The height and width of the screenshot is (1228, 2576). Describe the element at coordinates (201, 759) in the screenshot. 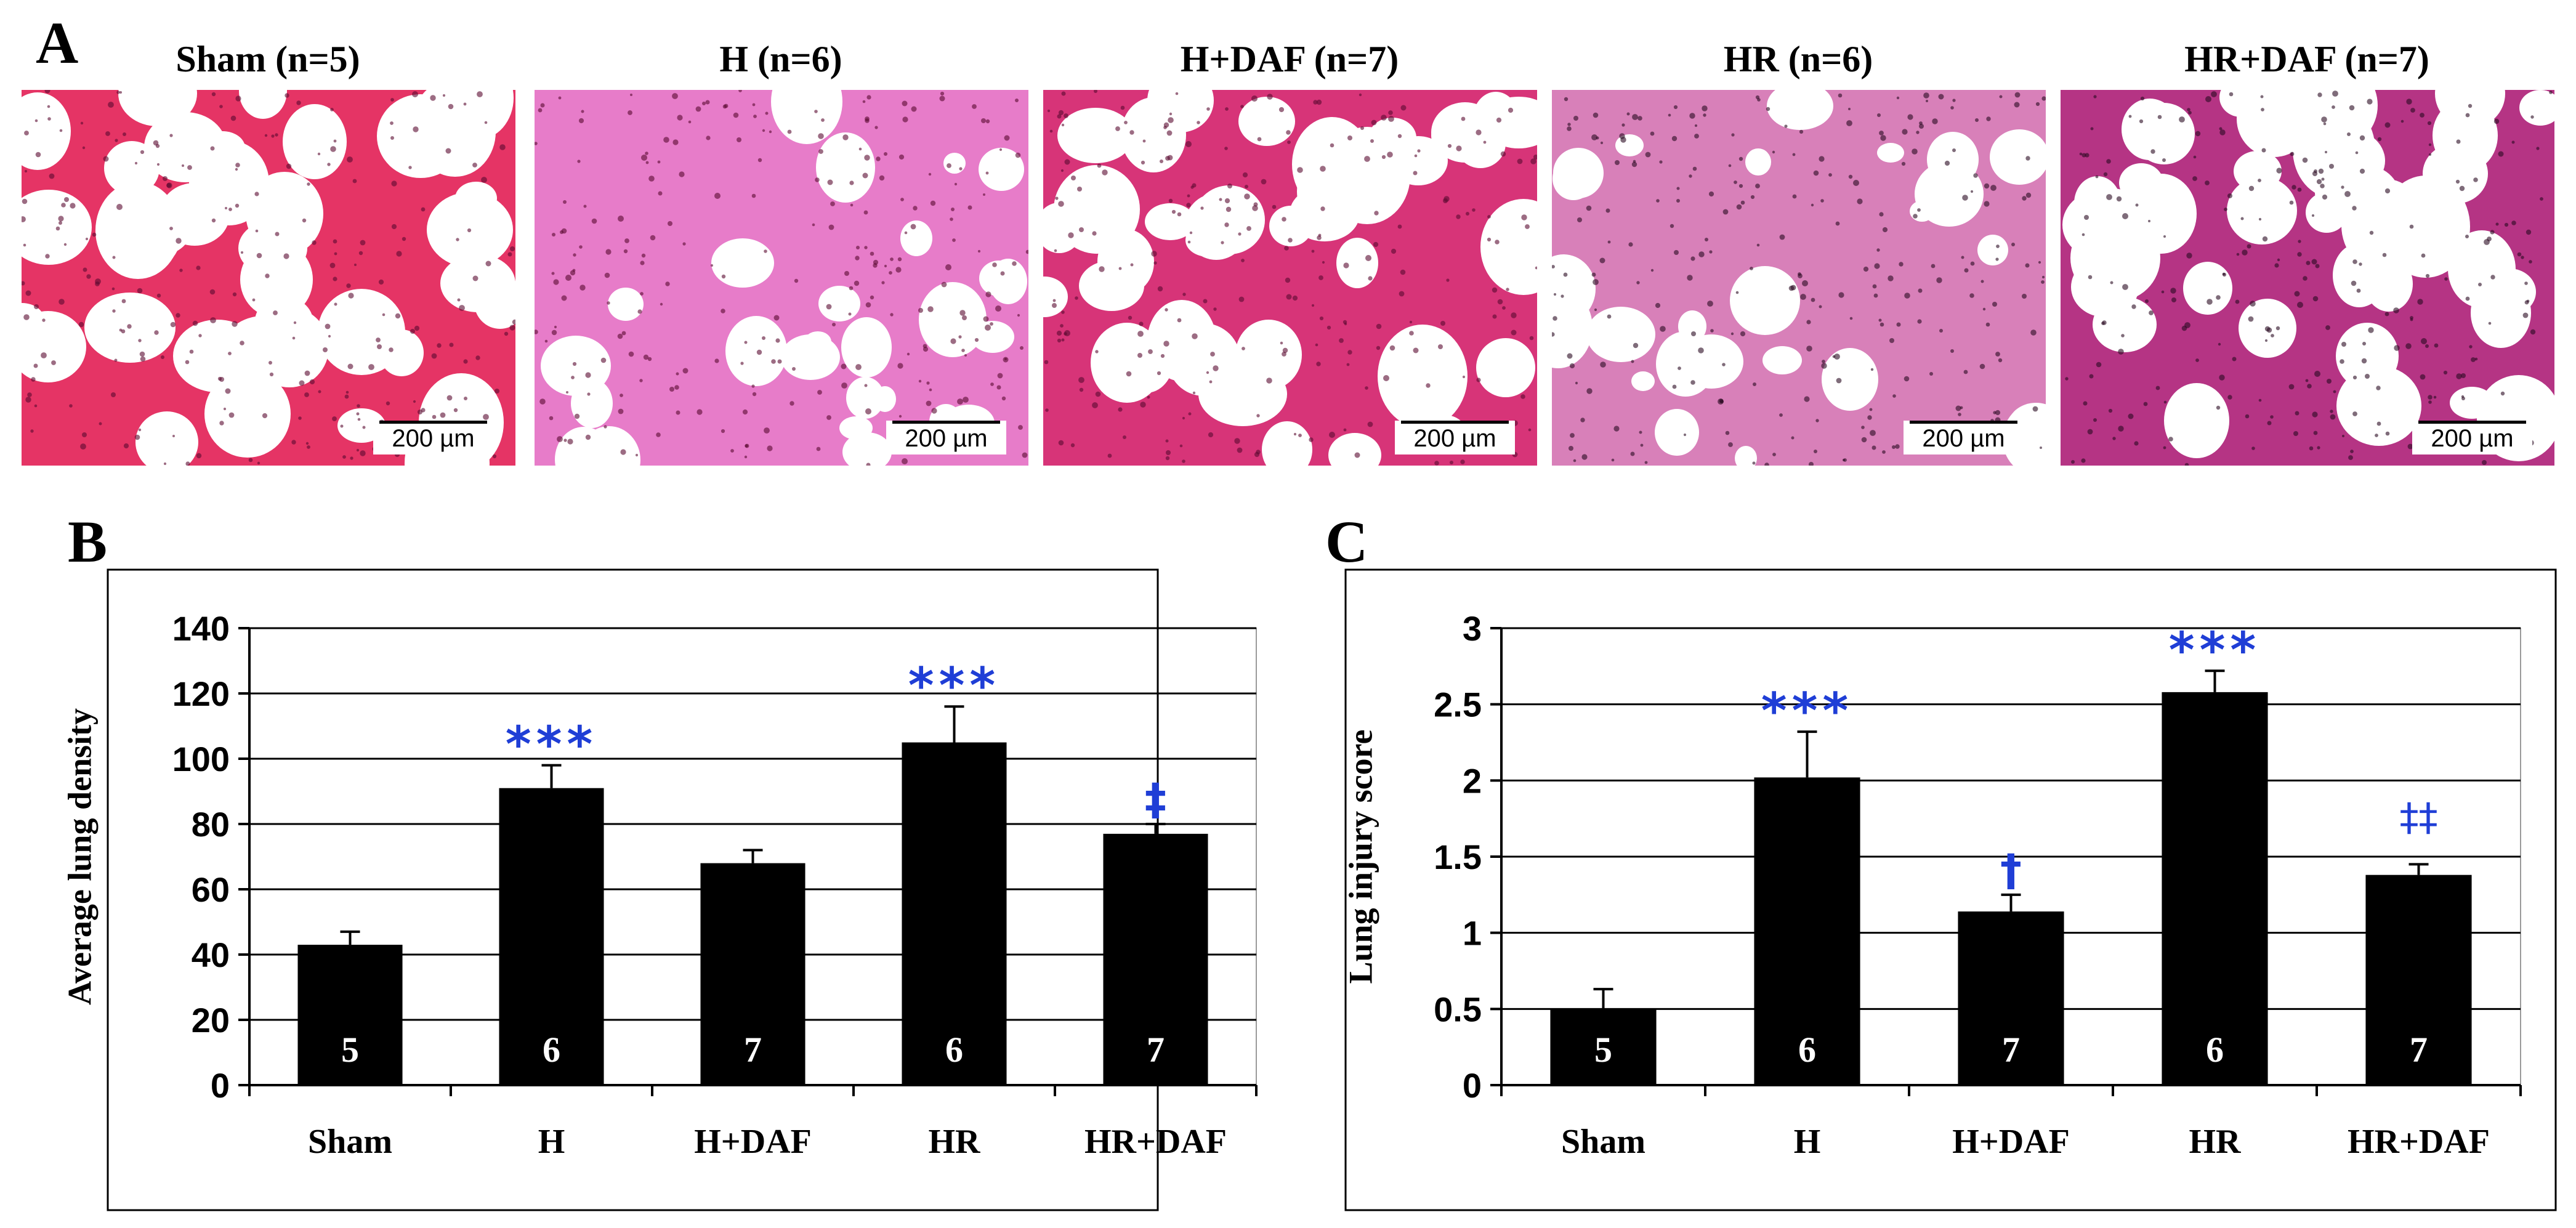

I see `y-tick-label: 100` at that location.